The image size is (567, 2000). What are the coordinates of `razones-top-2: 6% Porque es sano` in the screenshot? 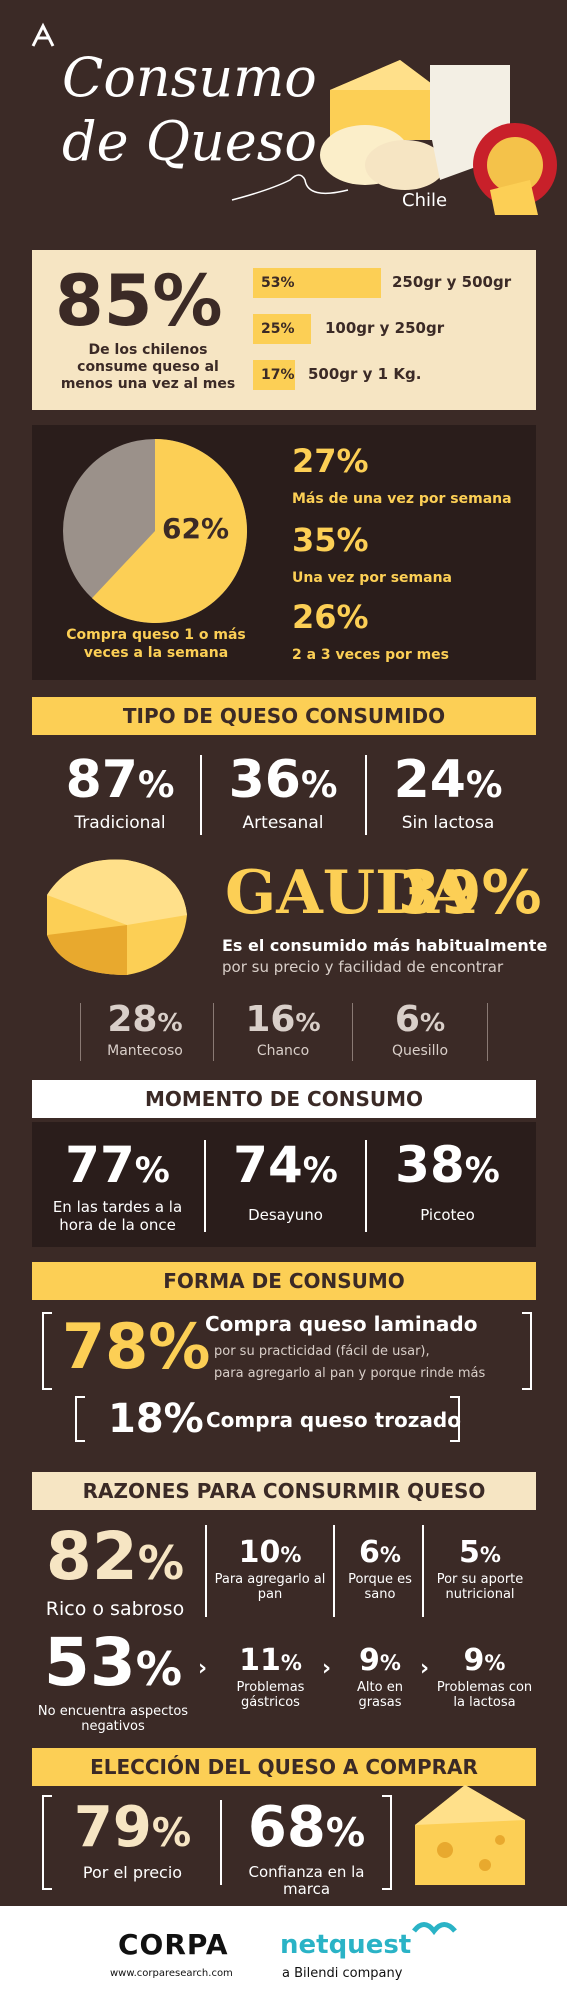 It's located at (380, 1569).